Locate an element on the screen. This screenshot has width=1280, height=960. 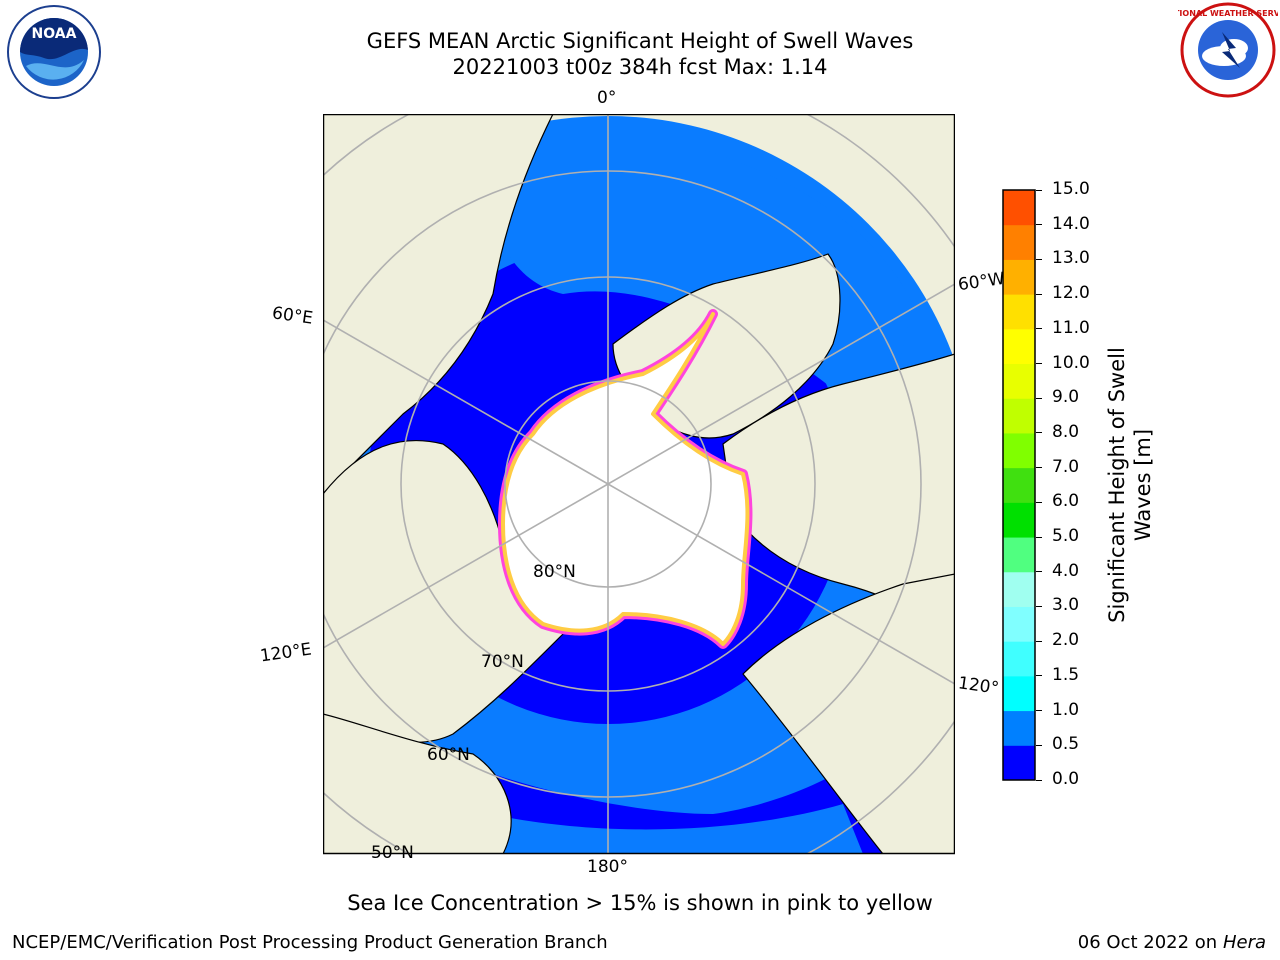
colorbar-tick-label: 13.0 is located at coordinates (1071, 258).